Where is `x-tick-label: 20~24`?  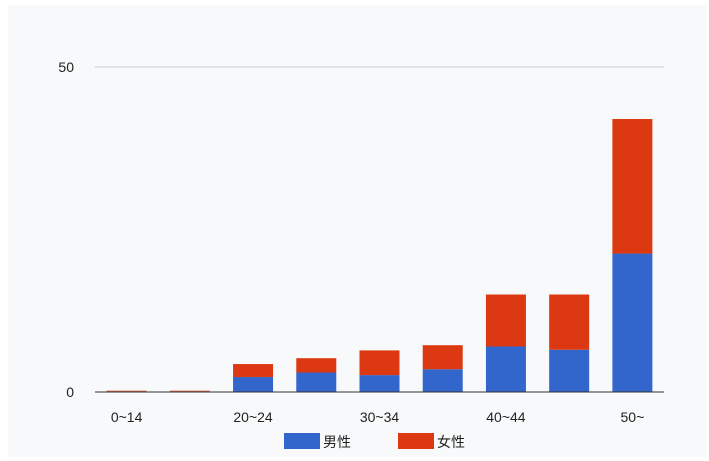 x-tick-label: 20~24 is located at coordinates (253, 417).